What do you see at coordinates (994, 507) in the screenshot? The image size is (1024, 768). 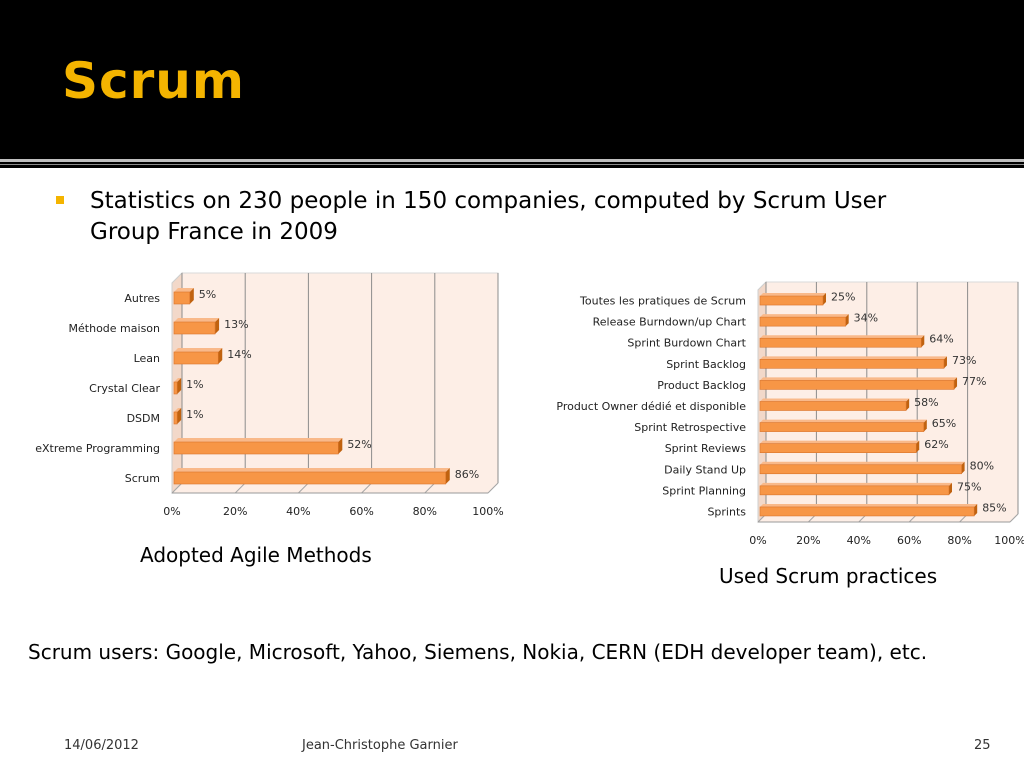 I see `data-label: 85%` at bounding box center [994, 507].